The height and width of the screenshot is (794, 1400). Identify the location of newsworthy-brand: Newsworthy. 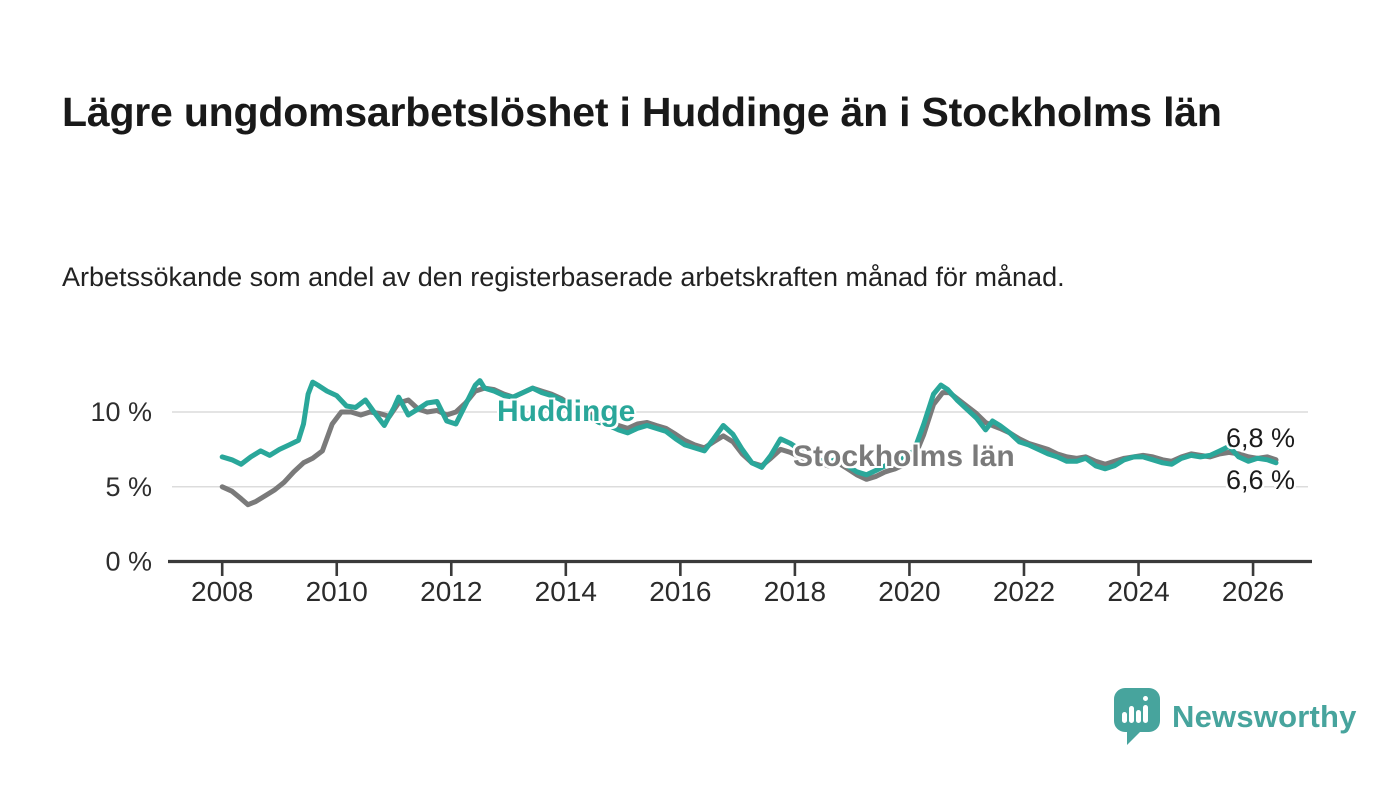
(1235, 717).